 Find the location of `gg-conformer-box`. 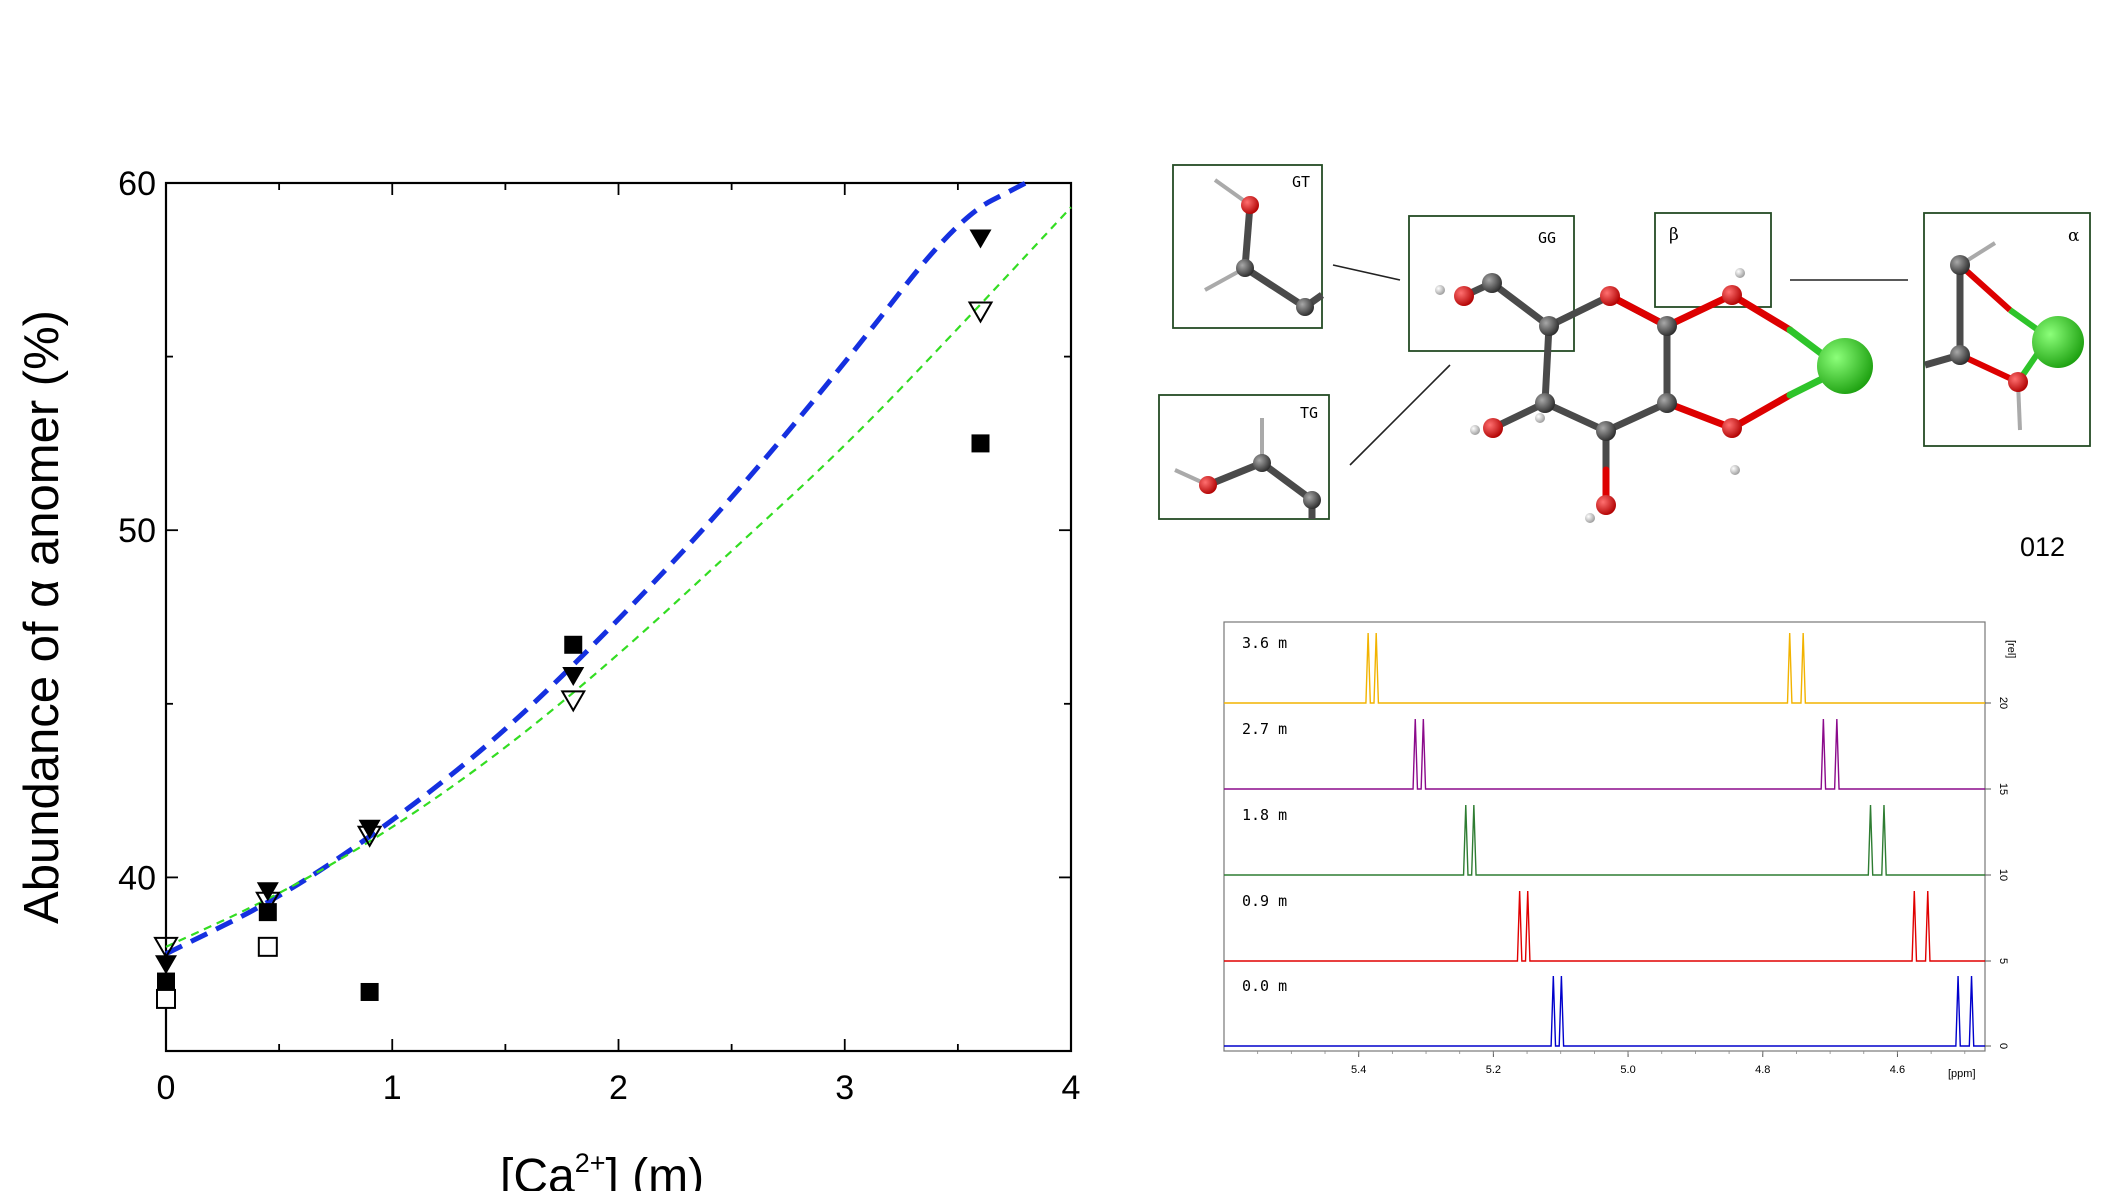

gg-conformer-box is located at coordinates (1491, 283).